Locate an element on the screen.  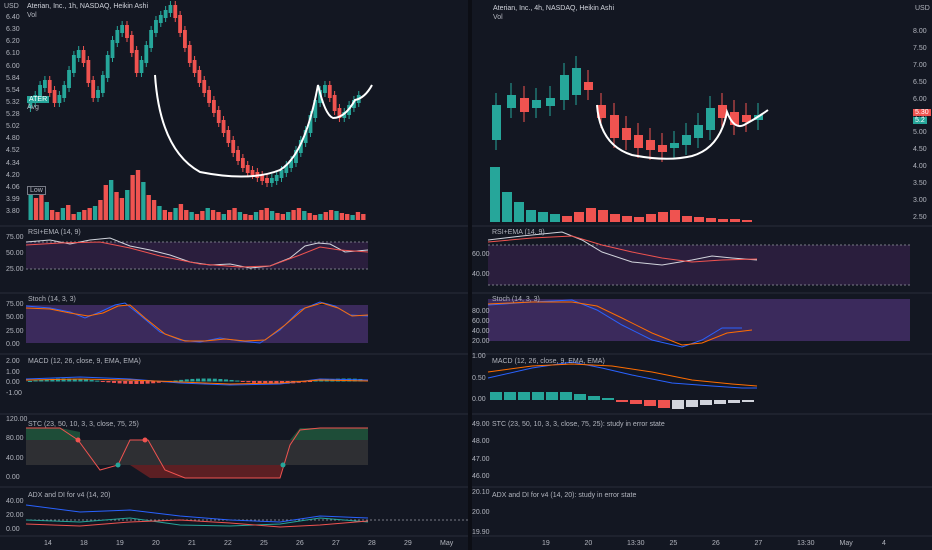
left-price-tick: 6.10 is located at coordinates (13, 54).